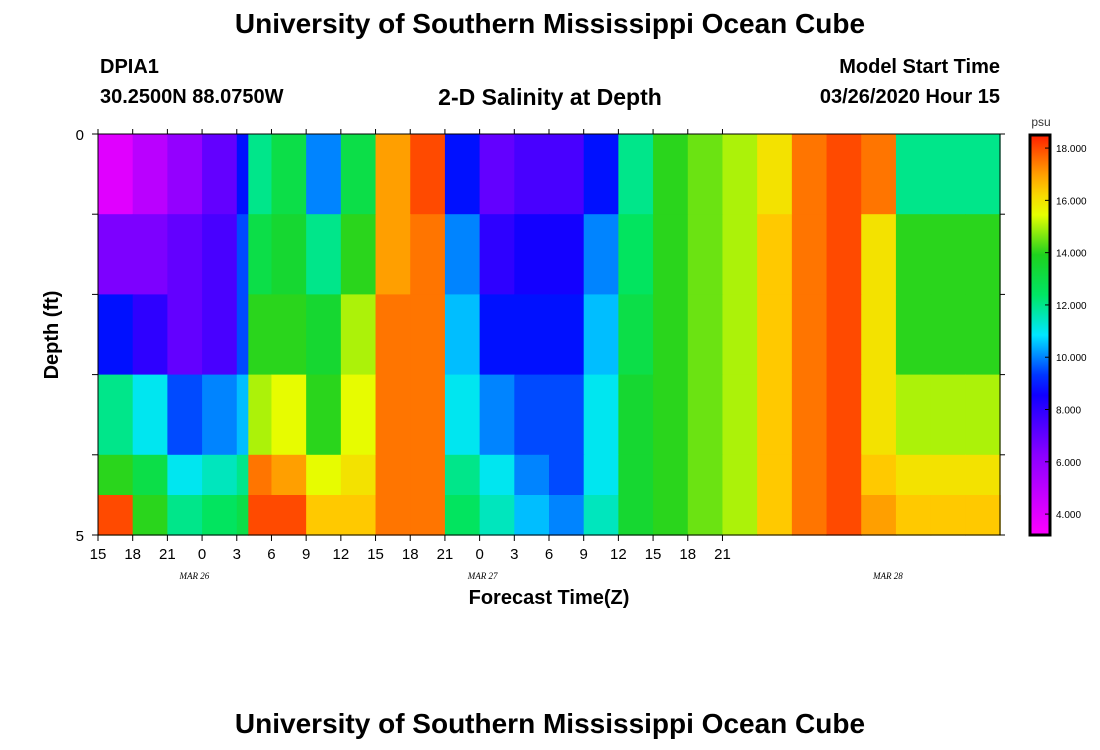  Describe the element at coordinates (375, 554) in the screenshot. I see `x-tick-label: 15` at that location.